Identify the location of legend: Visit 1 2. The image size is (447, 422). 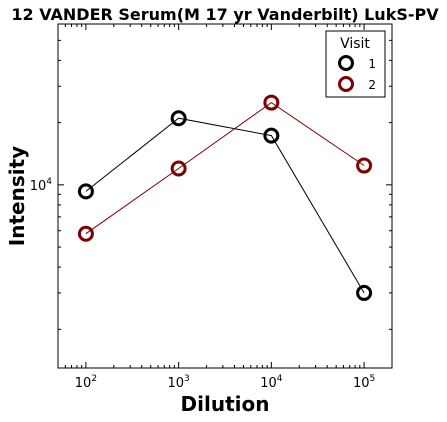
(355, 64).